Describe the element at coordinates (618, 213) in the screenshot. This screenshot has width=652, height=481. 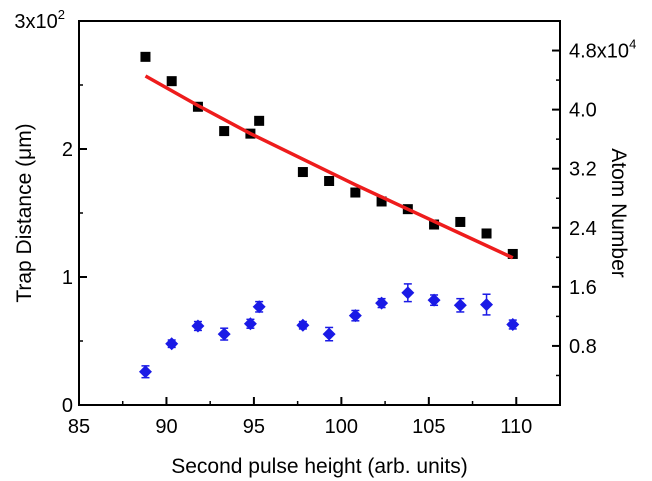
I see `right-y-axis-label: Atom Number` at that location.